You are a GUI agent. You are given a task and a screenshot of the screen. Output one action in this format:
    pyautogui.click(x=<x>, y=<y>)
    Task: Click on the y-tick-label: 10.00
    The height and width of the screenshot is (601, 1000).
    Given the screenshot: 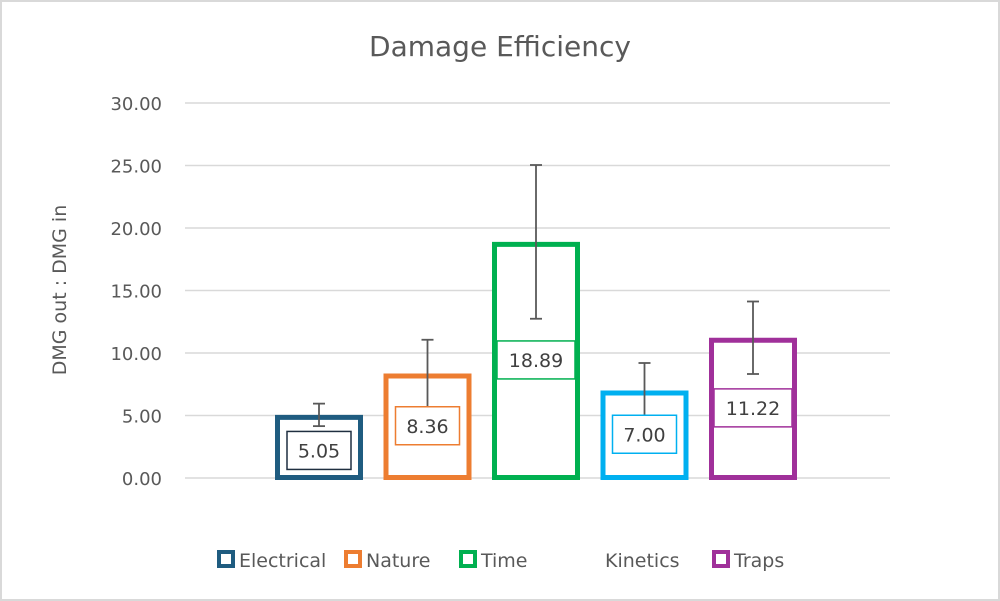 What is the action you would take?
    pyautogui.click(x=136, y=354)
    